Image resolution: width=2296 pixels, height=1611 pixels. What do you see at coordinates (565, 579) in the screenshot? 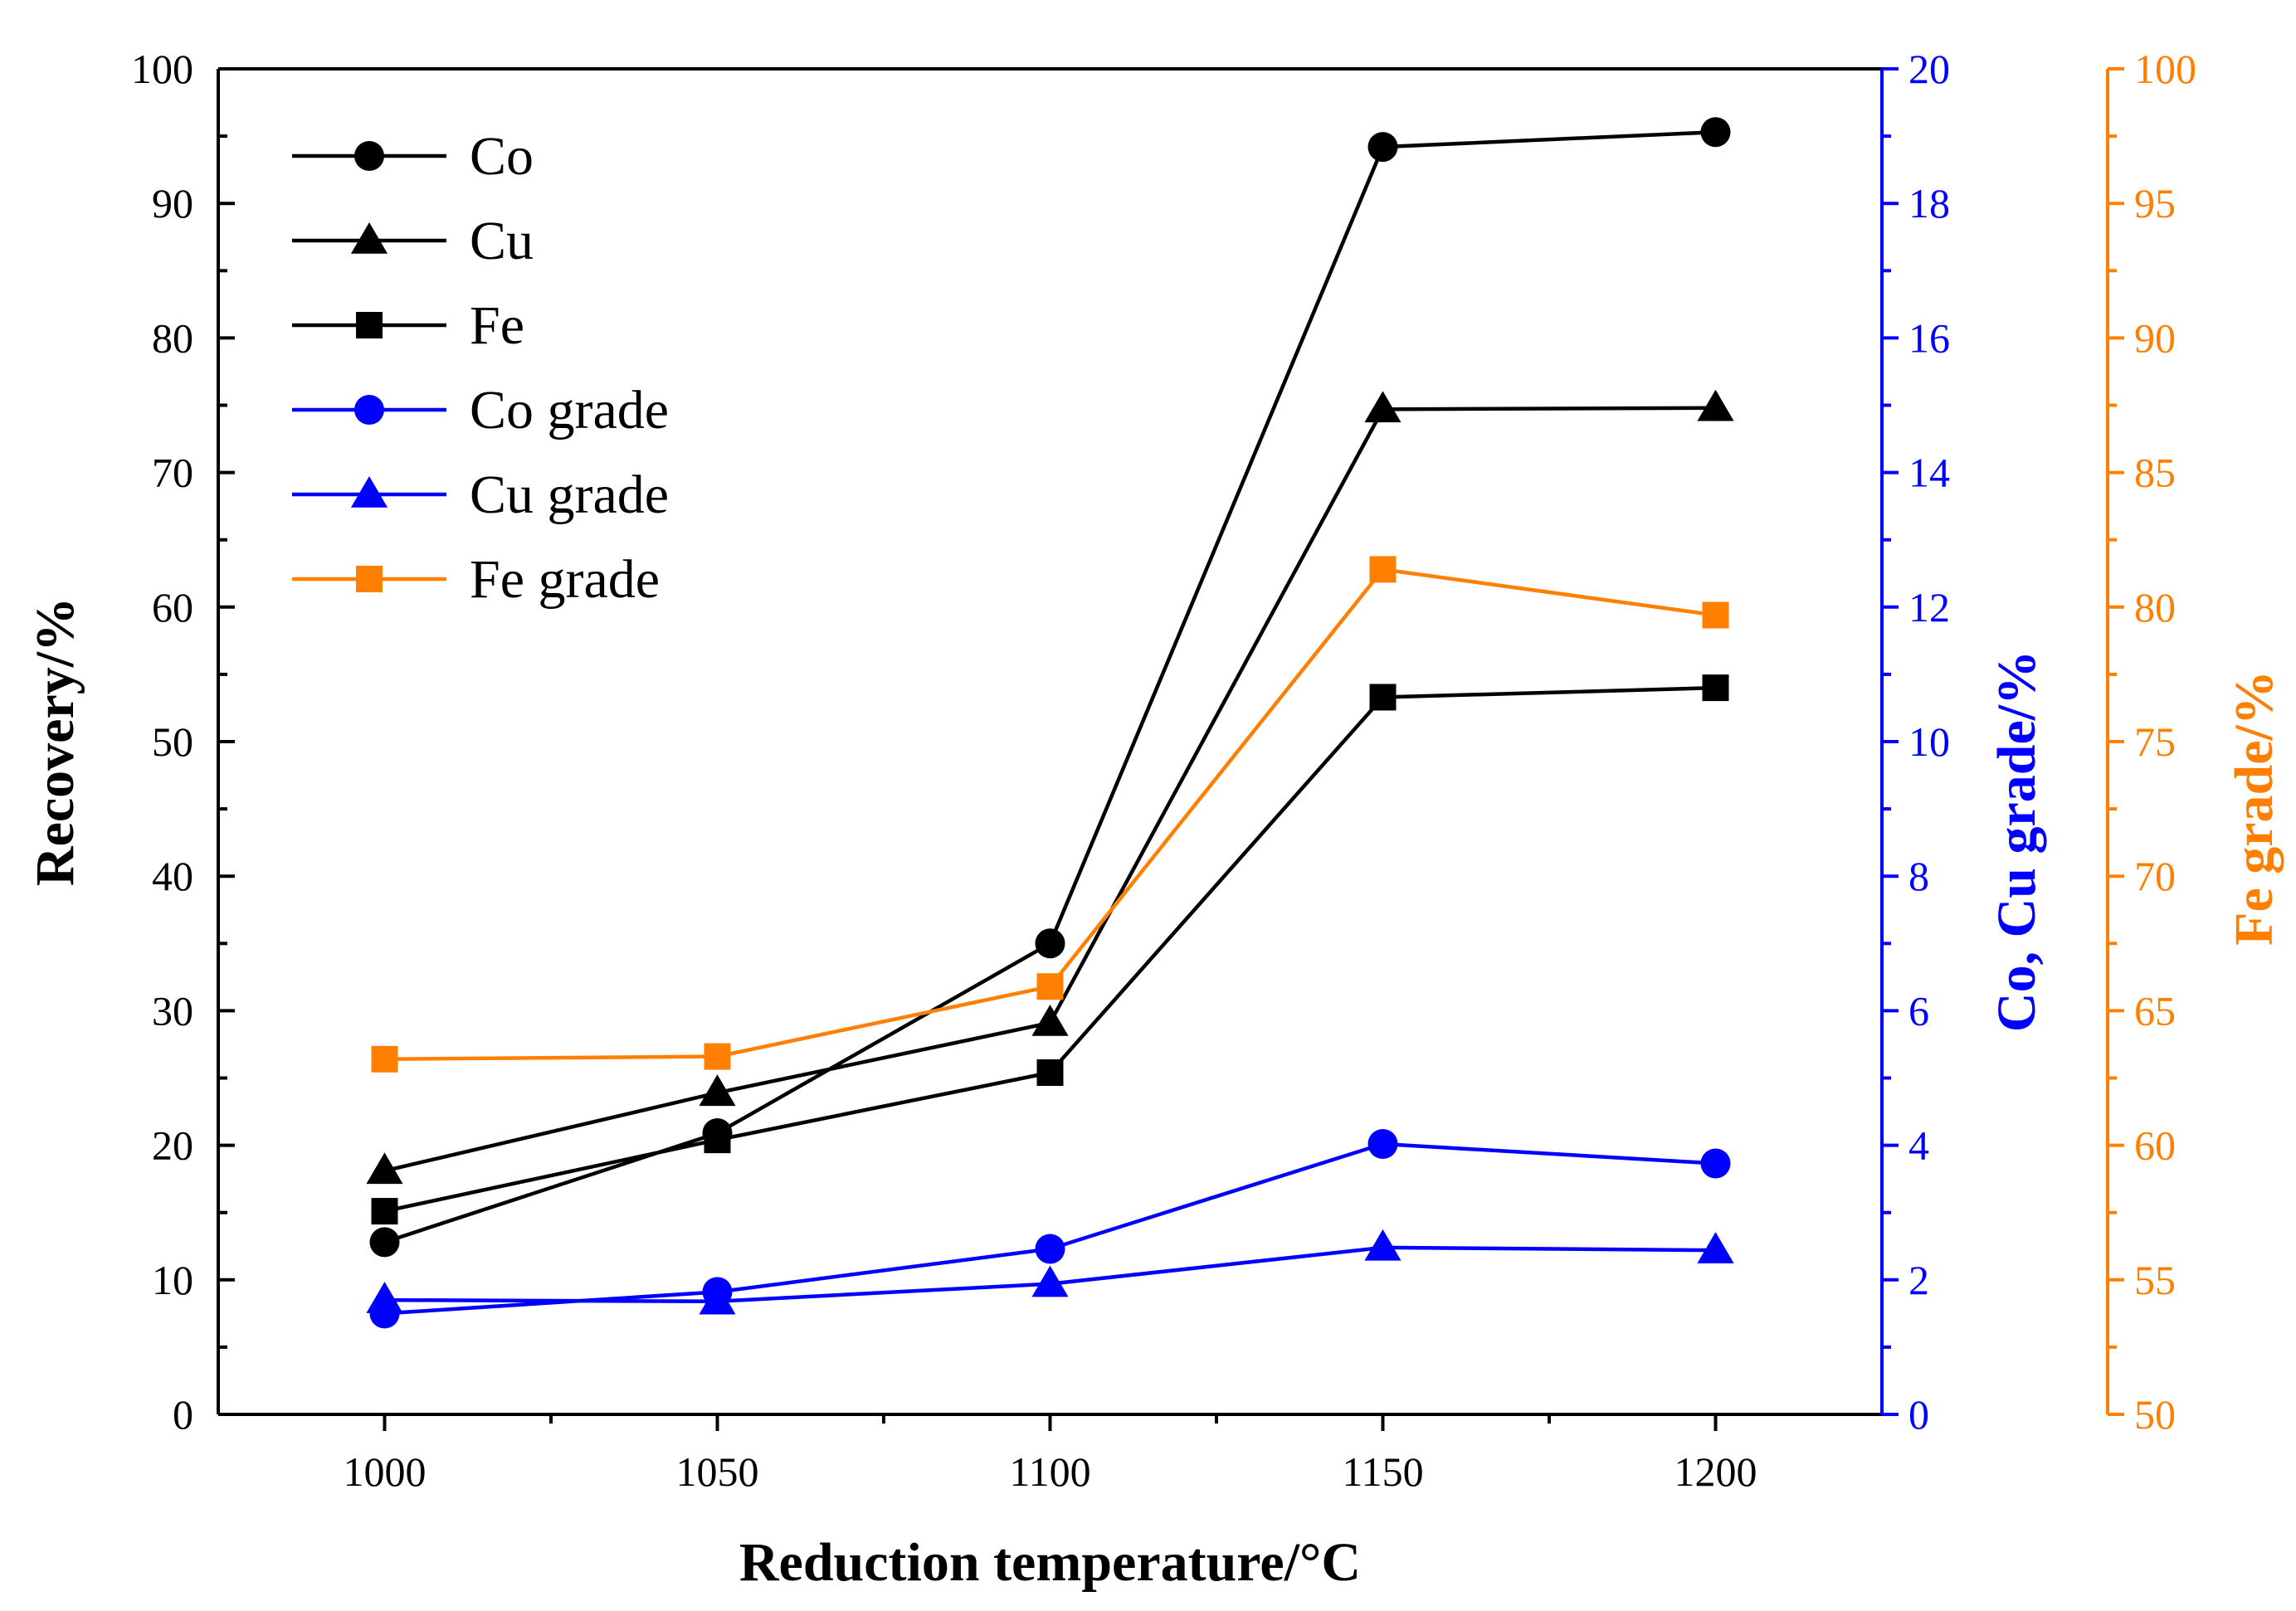
I see `legend-label: Fe grade` at bounding box center [565, 579].